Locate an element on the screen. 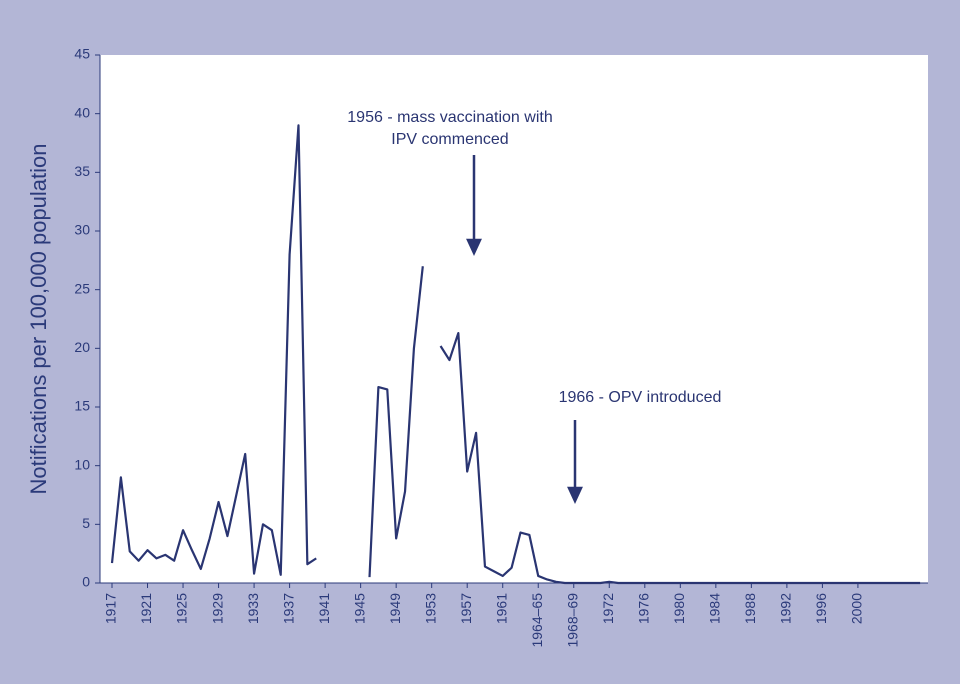  annotation: 1956 - mass vaccination with is located at coordinates (449, 117).